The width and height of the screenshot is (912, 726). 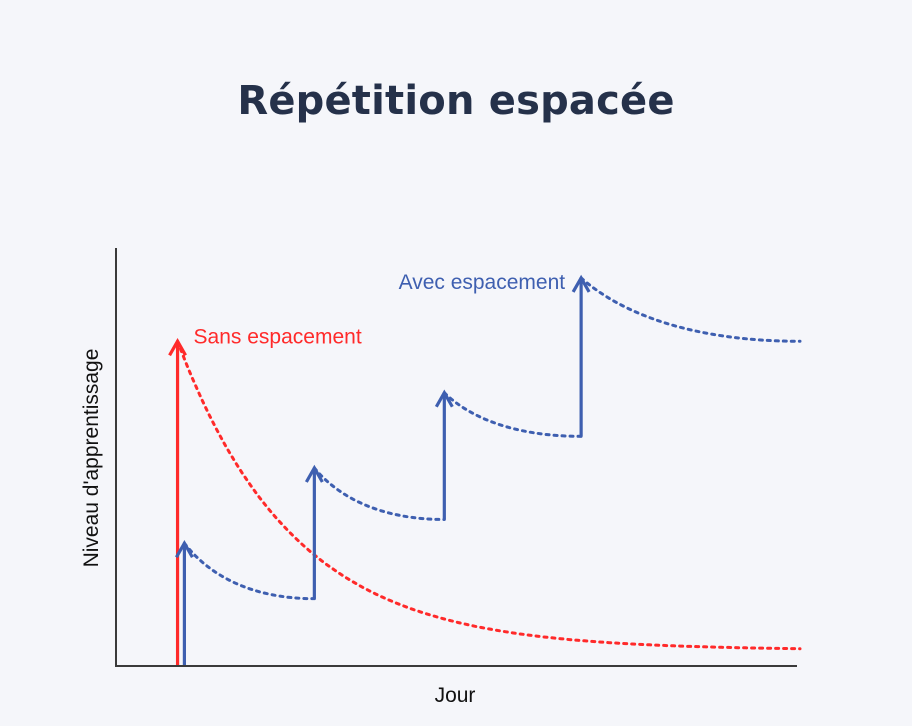 What do you see at coordinates (444, 398) in the screenshot?
I see `series-avec-espacement-review-arrow-3-head` at bounding box center [444, 398].